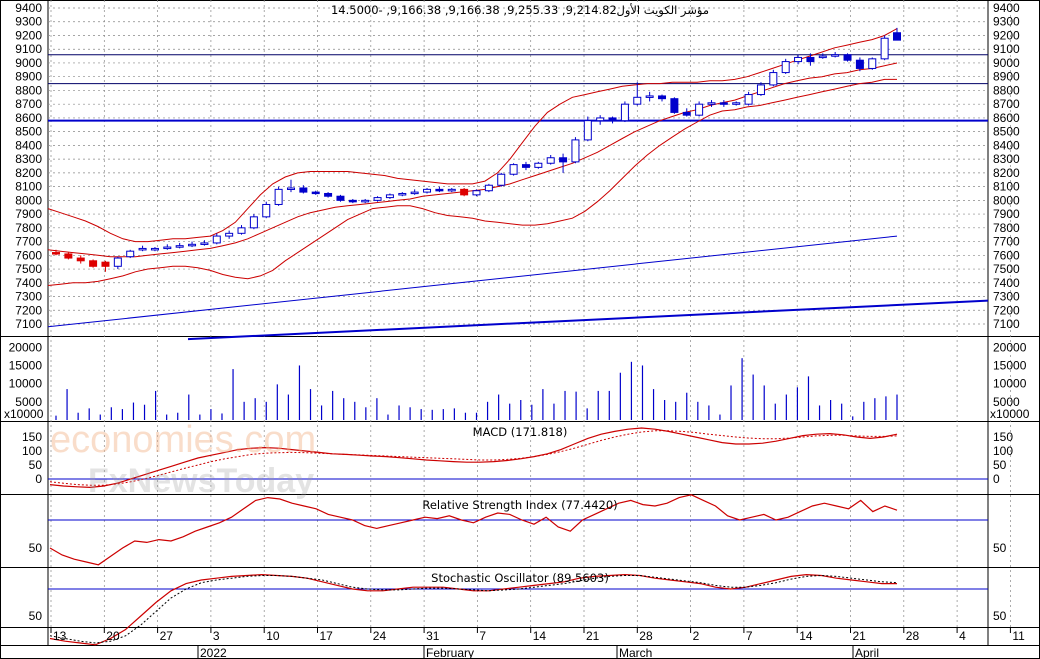 Image resolution: width=1040 pixels, height=659 pixels. I want to click on volume-tick-left: 10000, so click(26, 384).